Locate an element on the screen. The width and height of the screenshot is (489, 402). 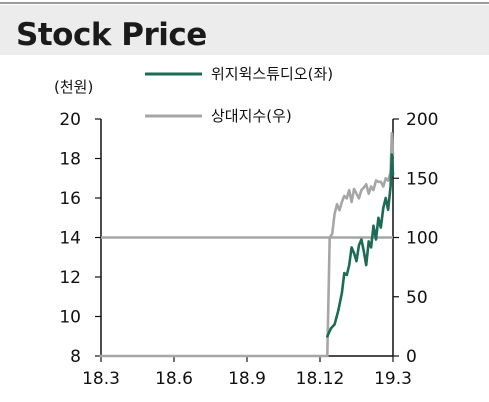
left-tick-label: 8 is located at coordinates (75, 357).